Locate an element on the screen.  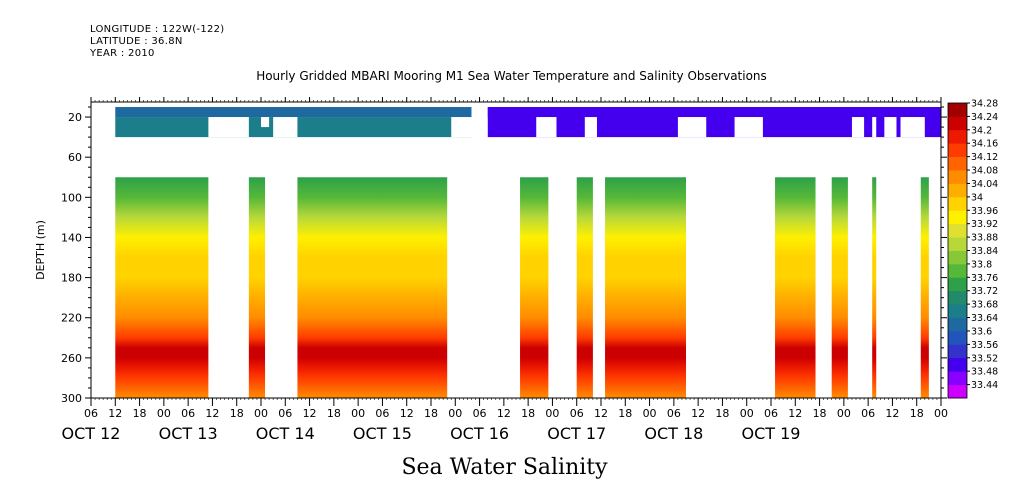
y-tick-label-5: 220 is located at coordinates (71, 318).